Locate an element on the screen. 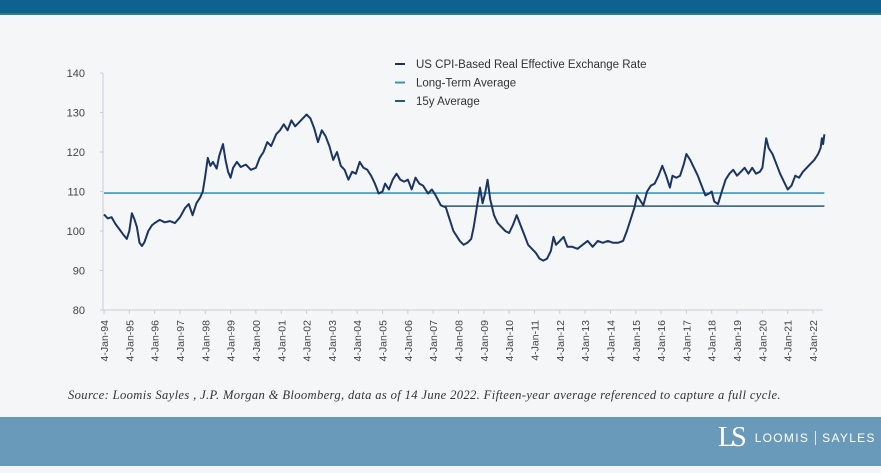  x-tick-label: 4-Jan-09 is located at coordinates (485, 341).